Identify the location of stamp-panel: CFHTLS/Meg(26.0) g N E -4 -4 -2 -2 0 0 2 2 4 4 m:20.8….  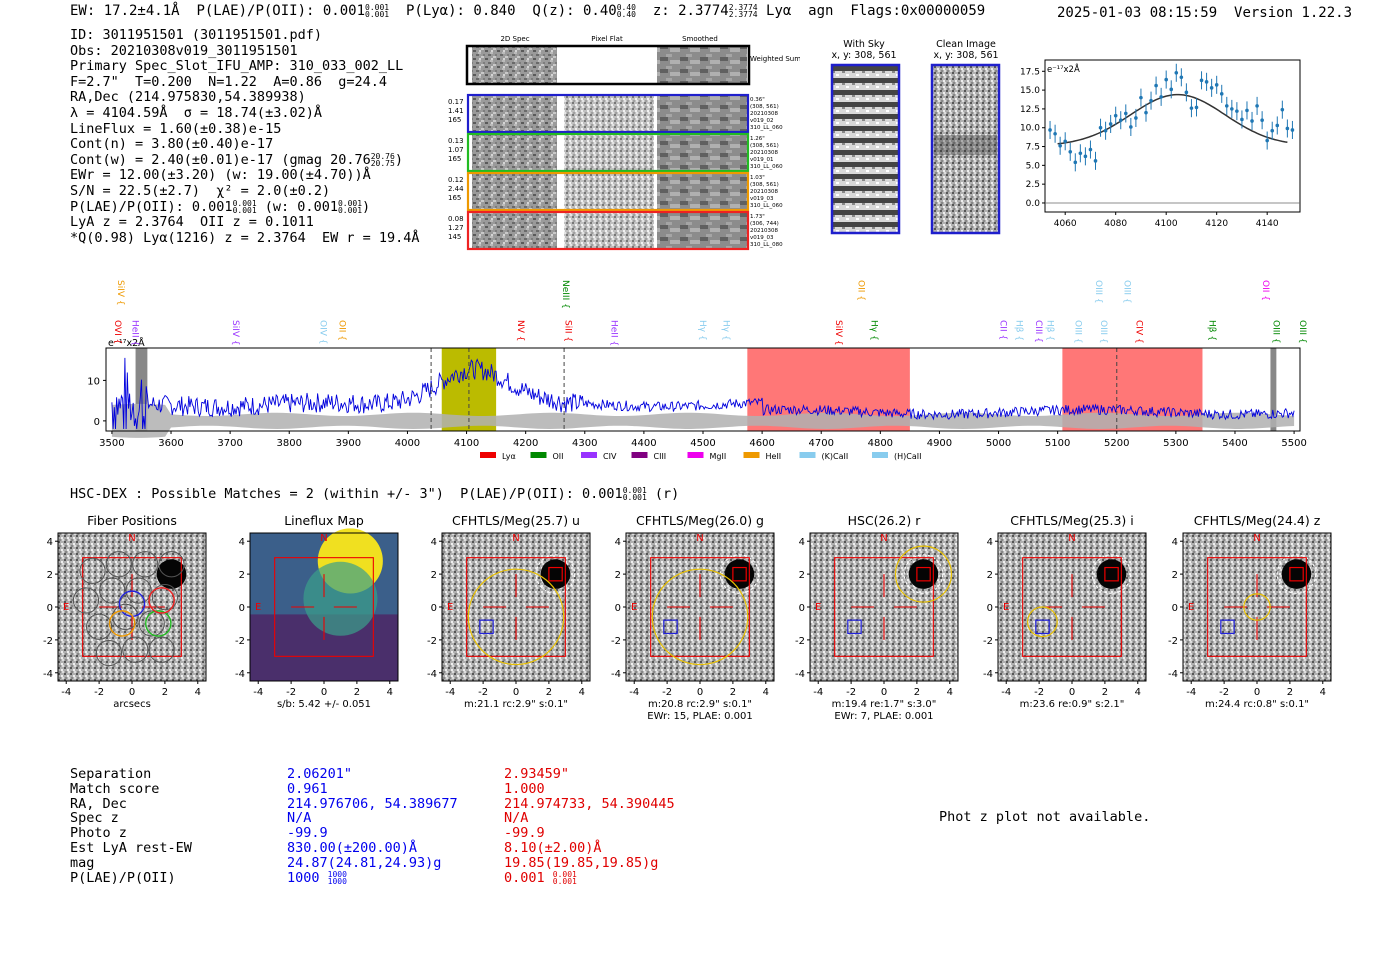
(693, 617).